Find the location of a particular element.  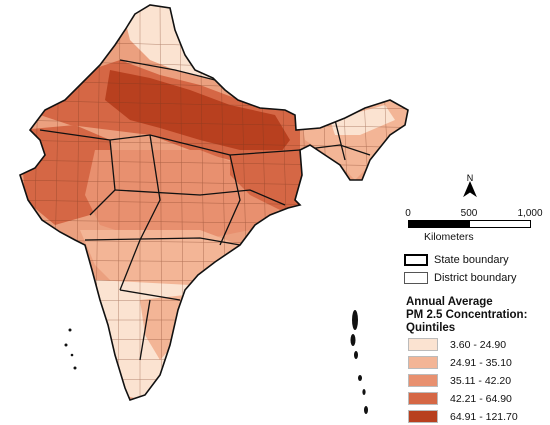

district-boundary-swatch is located at coordinates (416, 278).